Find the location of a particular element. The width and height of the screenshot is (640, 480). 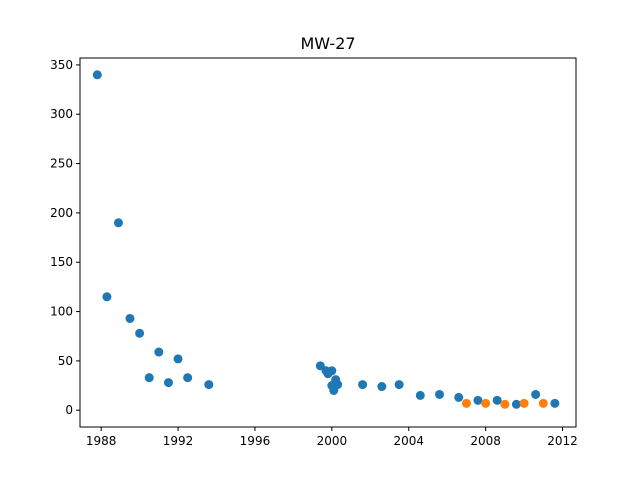

x-tick-label: 2000 is located at coordinates (332, 441).